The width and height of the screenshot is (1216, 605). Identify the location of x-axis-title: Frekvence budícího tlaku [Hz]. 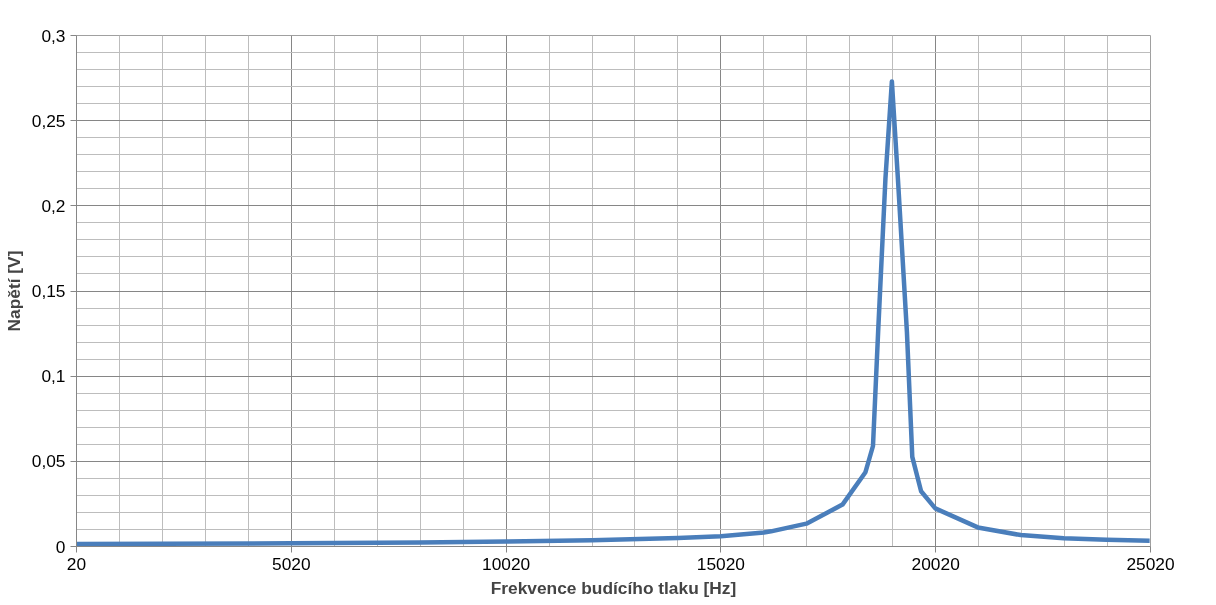
(613, 587).